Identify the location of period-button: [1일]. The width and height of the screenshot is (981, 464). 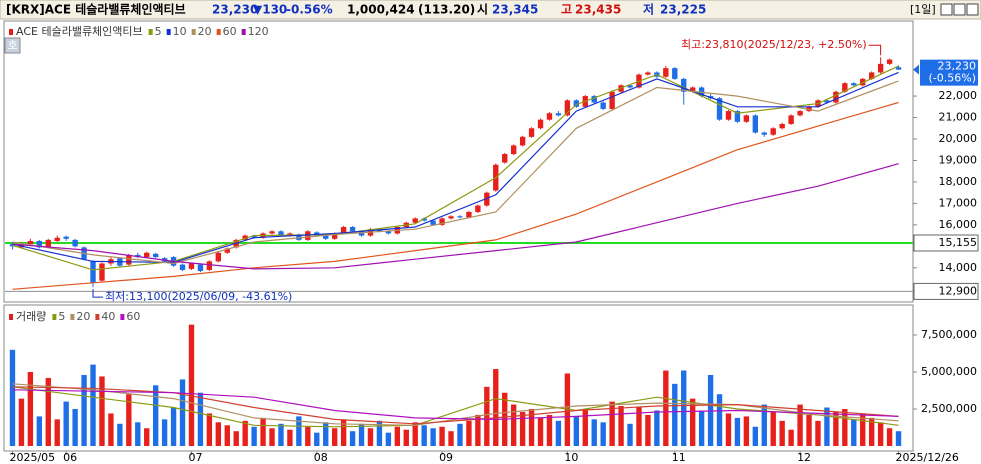
(923, 9).